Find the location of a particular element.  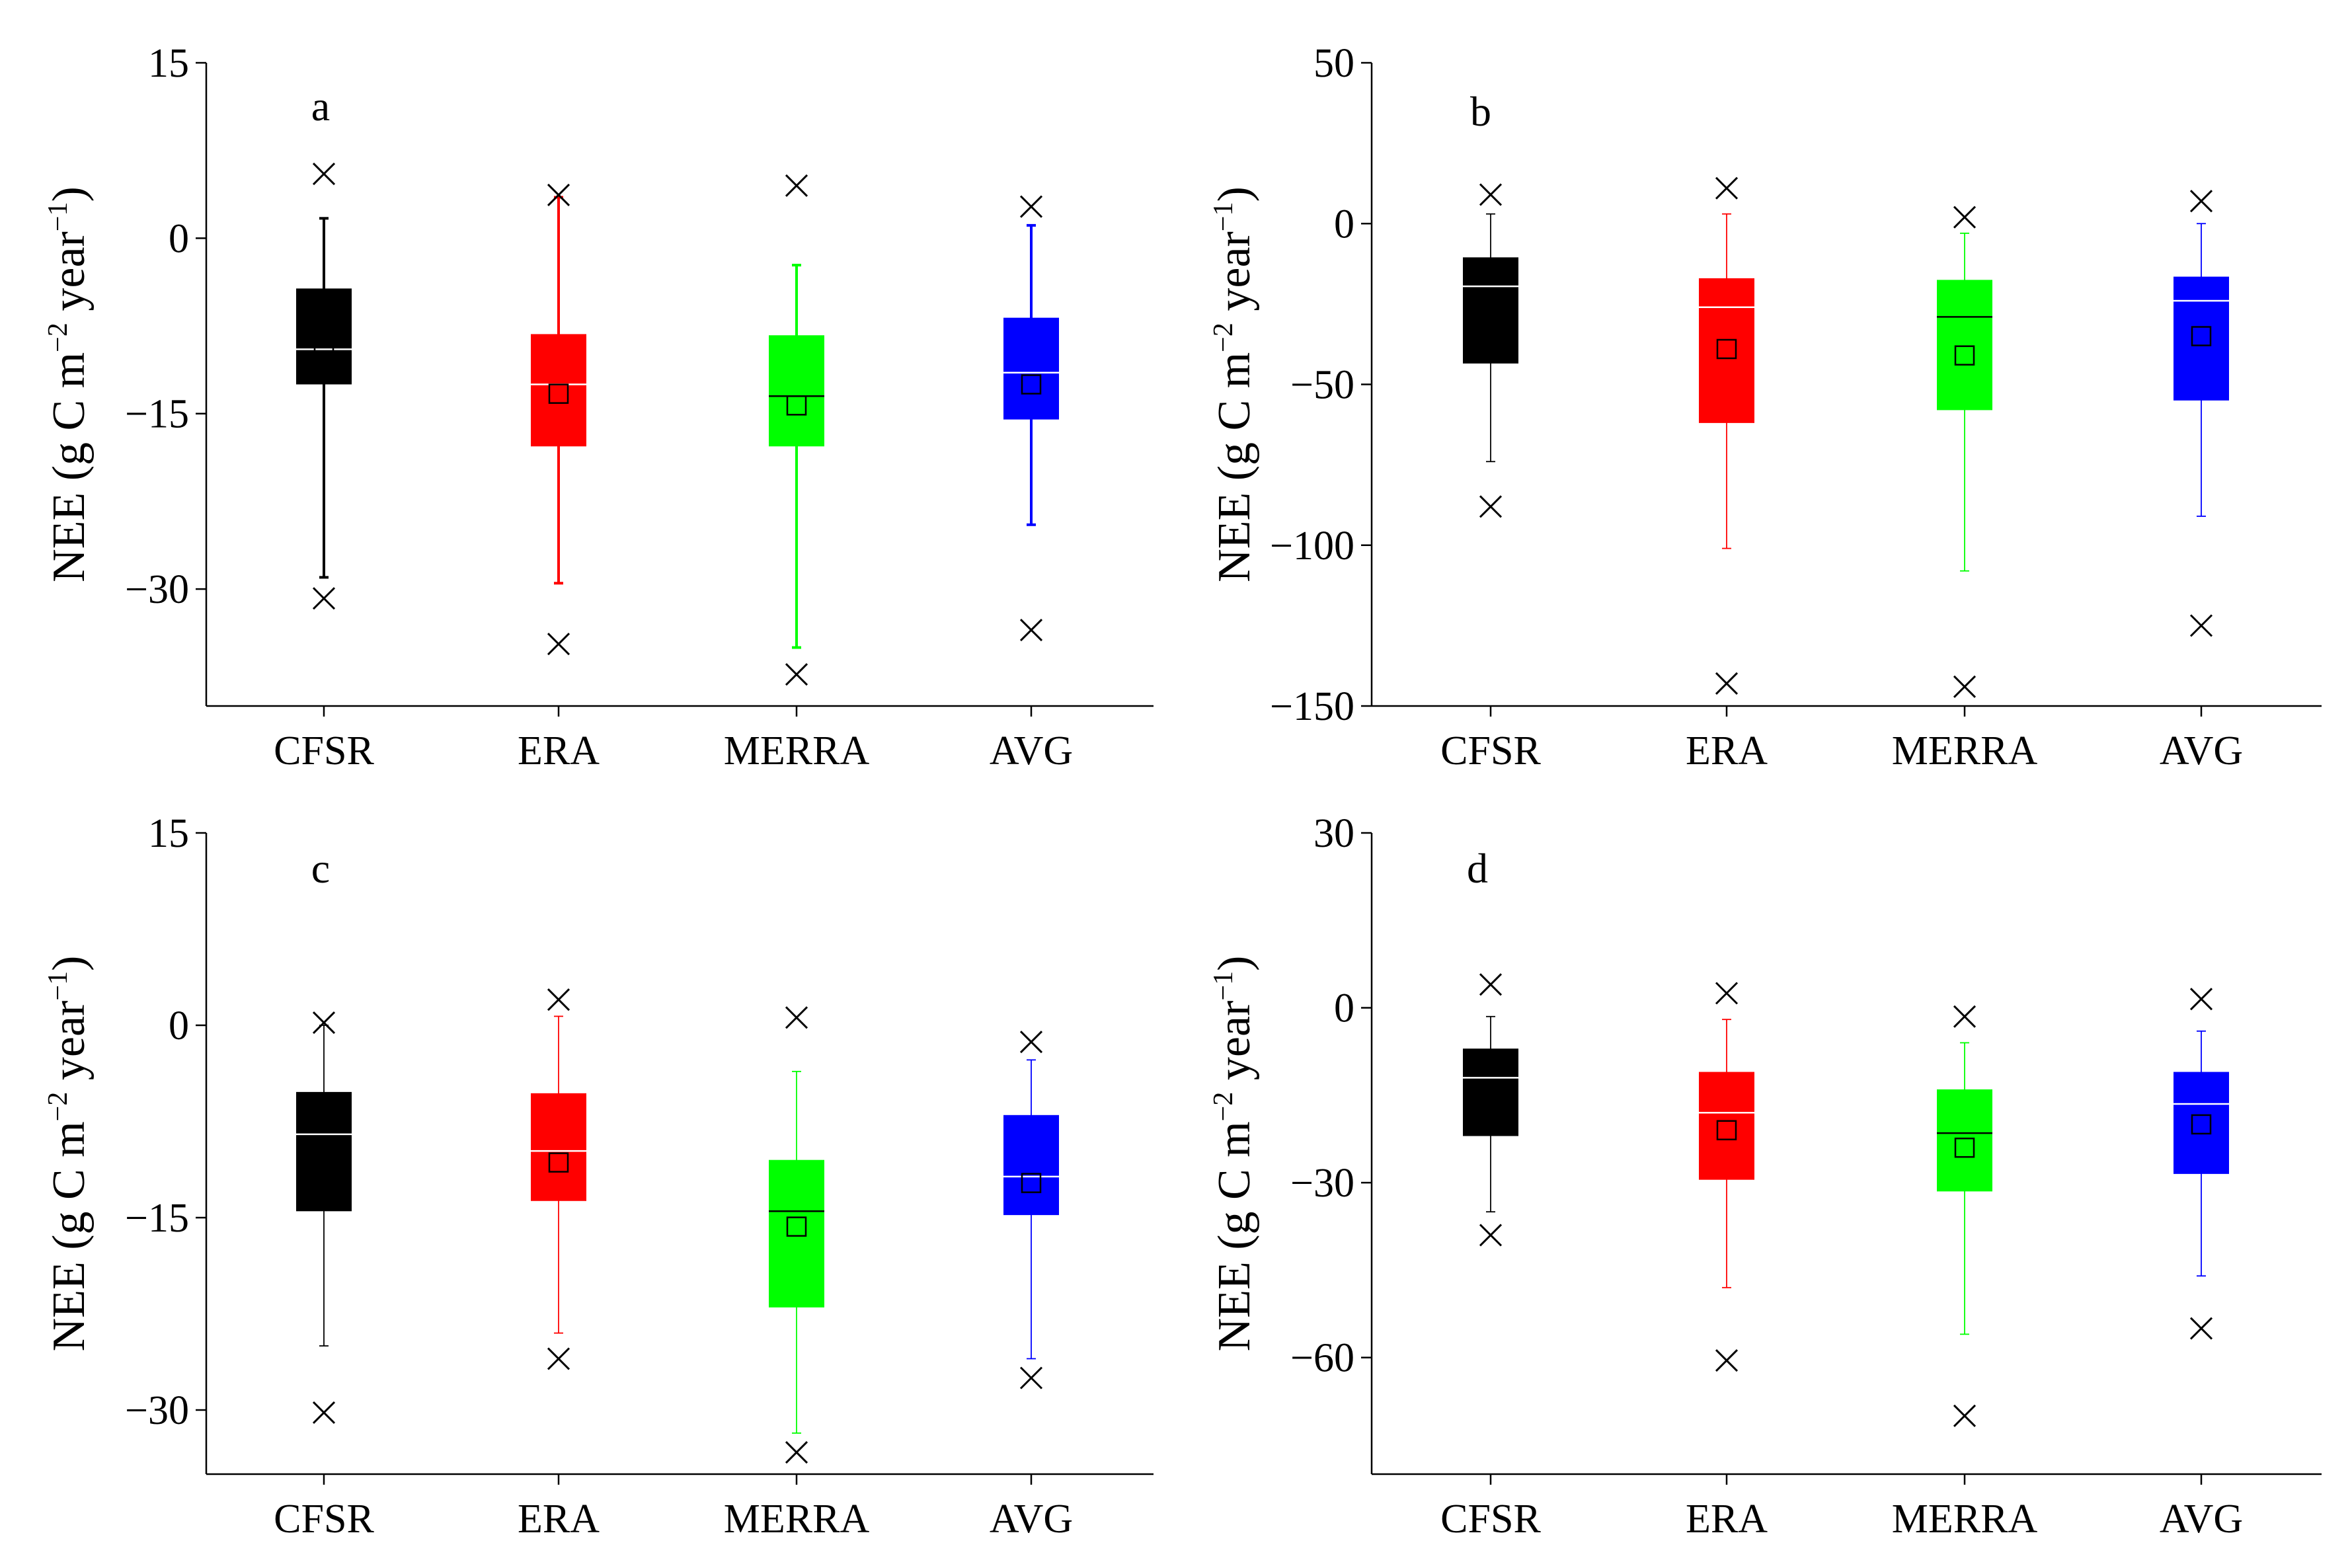

panel-letter: b is located at coordinates (1480, 111).